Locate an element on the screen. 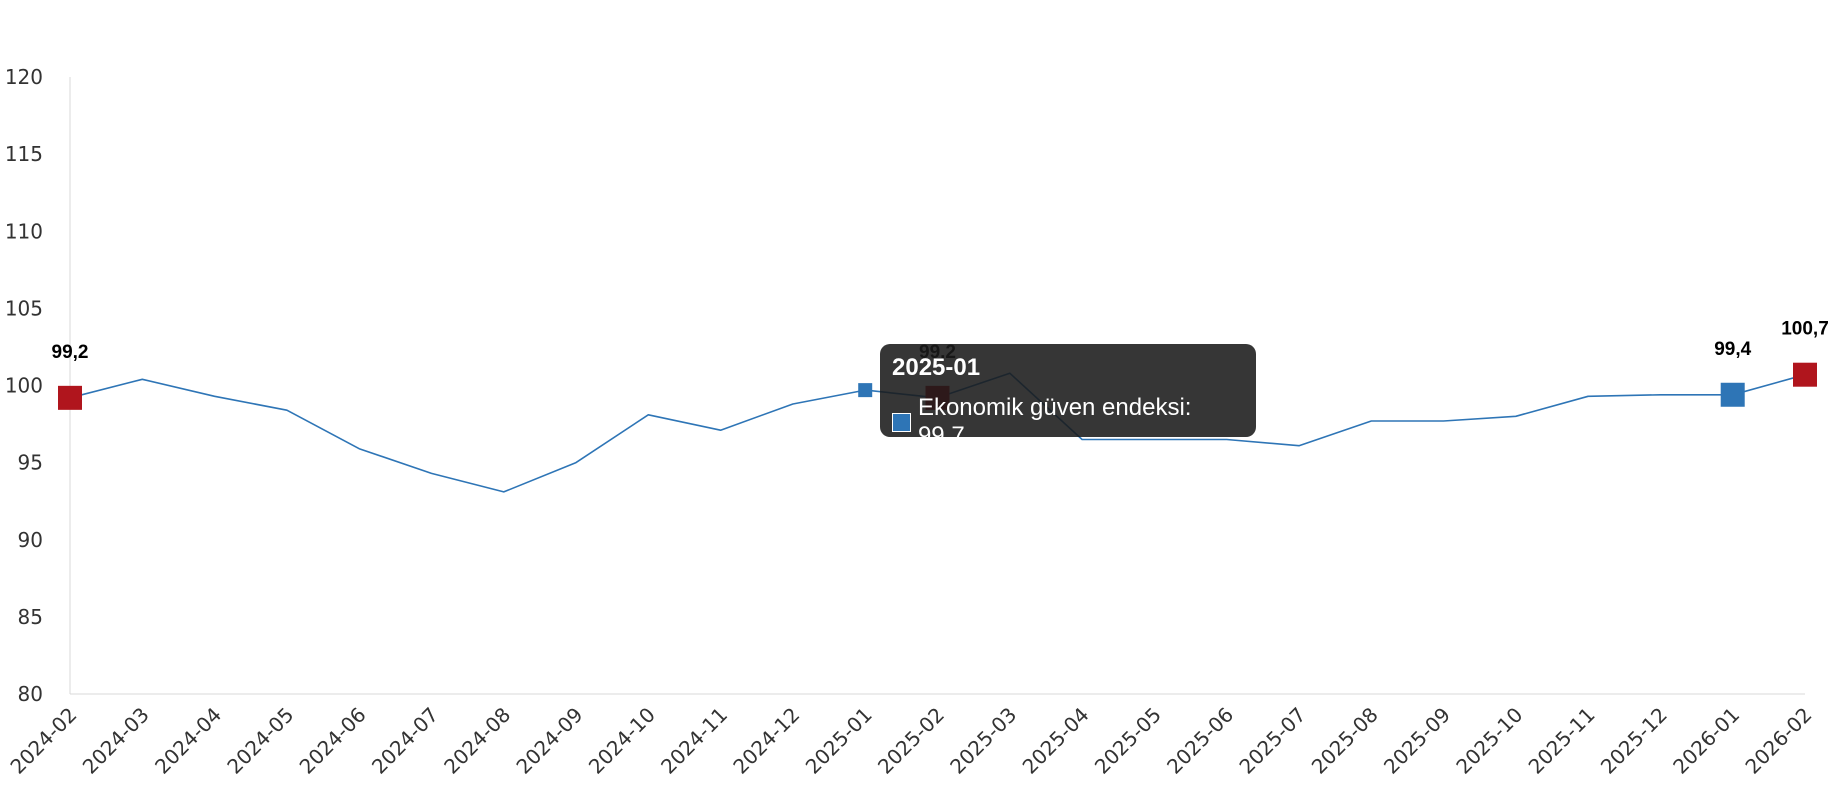 The width and height of the screenshot is (1830, 805). tooltip-title: 2025-01 is located at coordinates (936, 367).